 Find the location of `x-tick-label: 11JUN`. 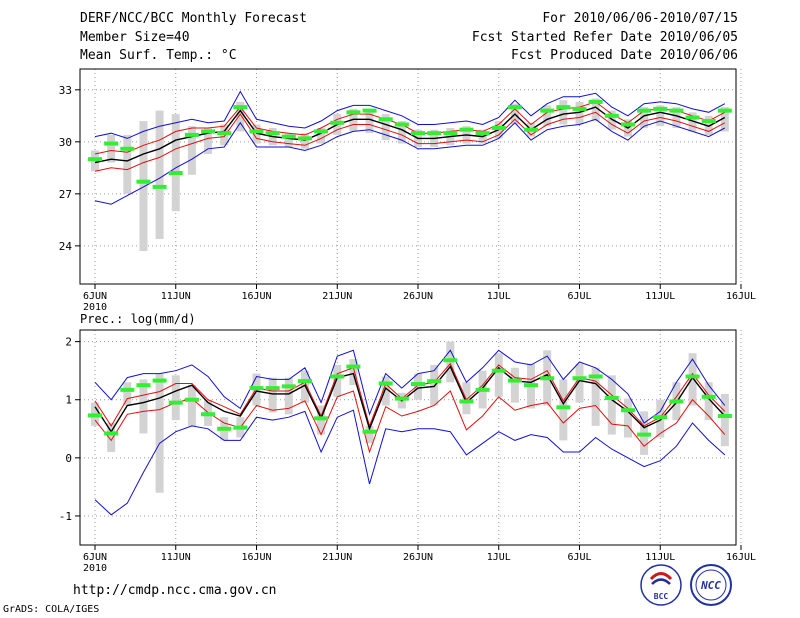

x-tick-label: 11JUN is located at coordinates (176, 296).